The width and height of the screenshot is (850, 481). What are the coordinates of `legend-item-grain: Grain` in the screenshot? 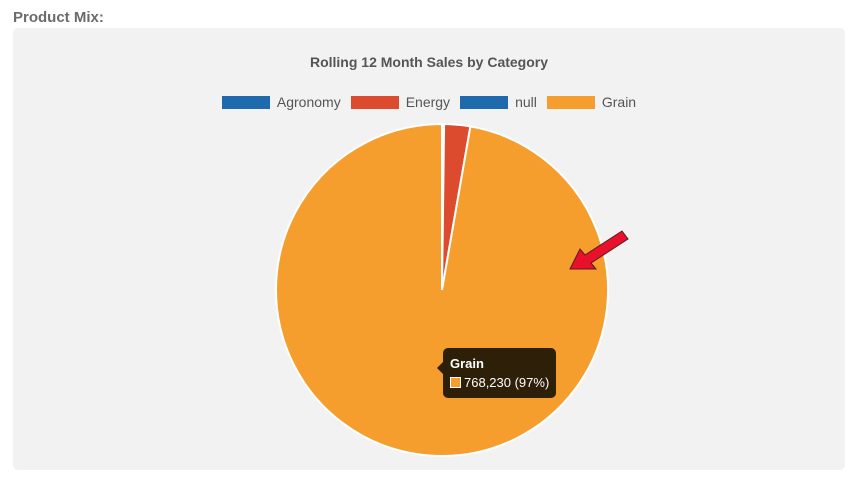 It's located at (591, 102).